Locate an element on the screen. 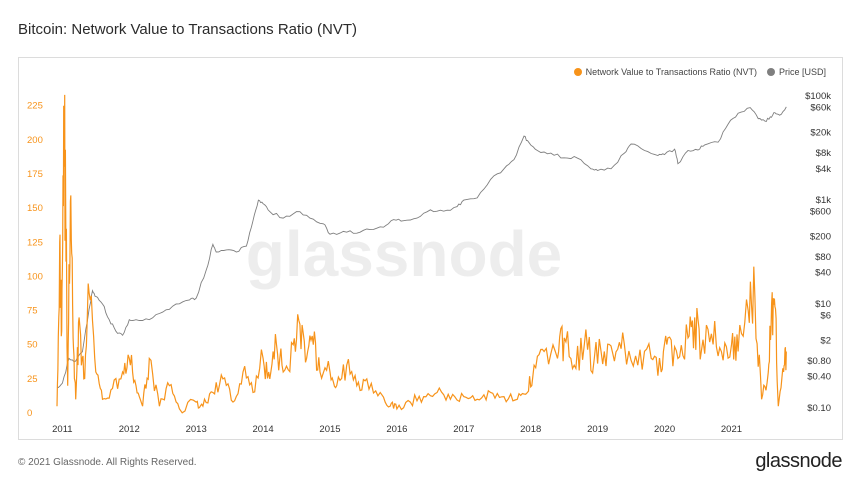  y-left-tick-label: 175 is located at coordinates (35, 174).